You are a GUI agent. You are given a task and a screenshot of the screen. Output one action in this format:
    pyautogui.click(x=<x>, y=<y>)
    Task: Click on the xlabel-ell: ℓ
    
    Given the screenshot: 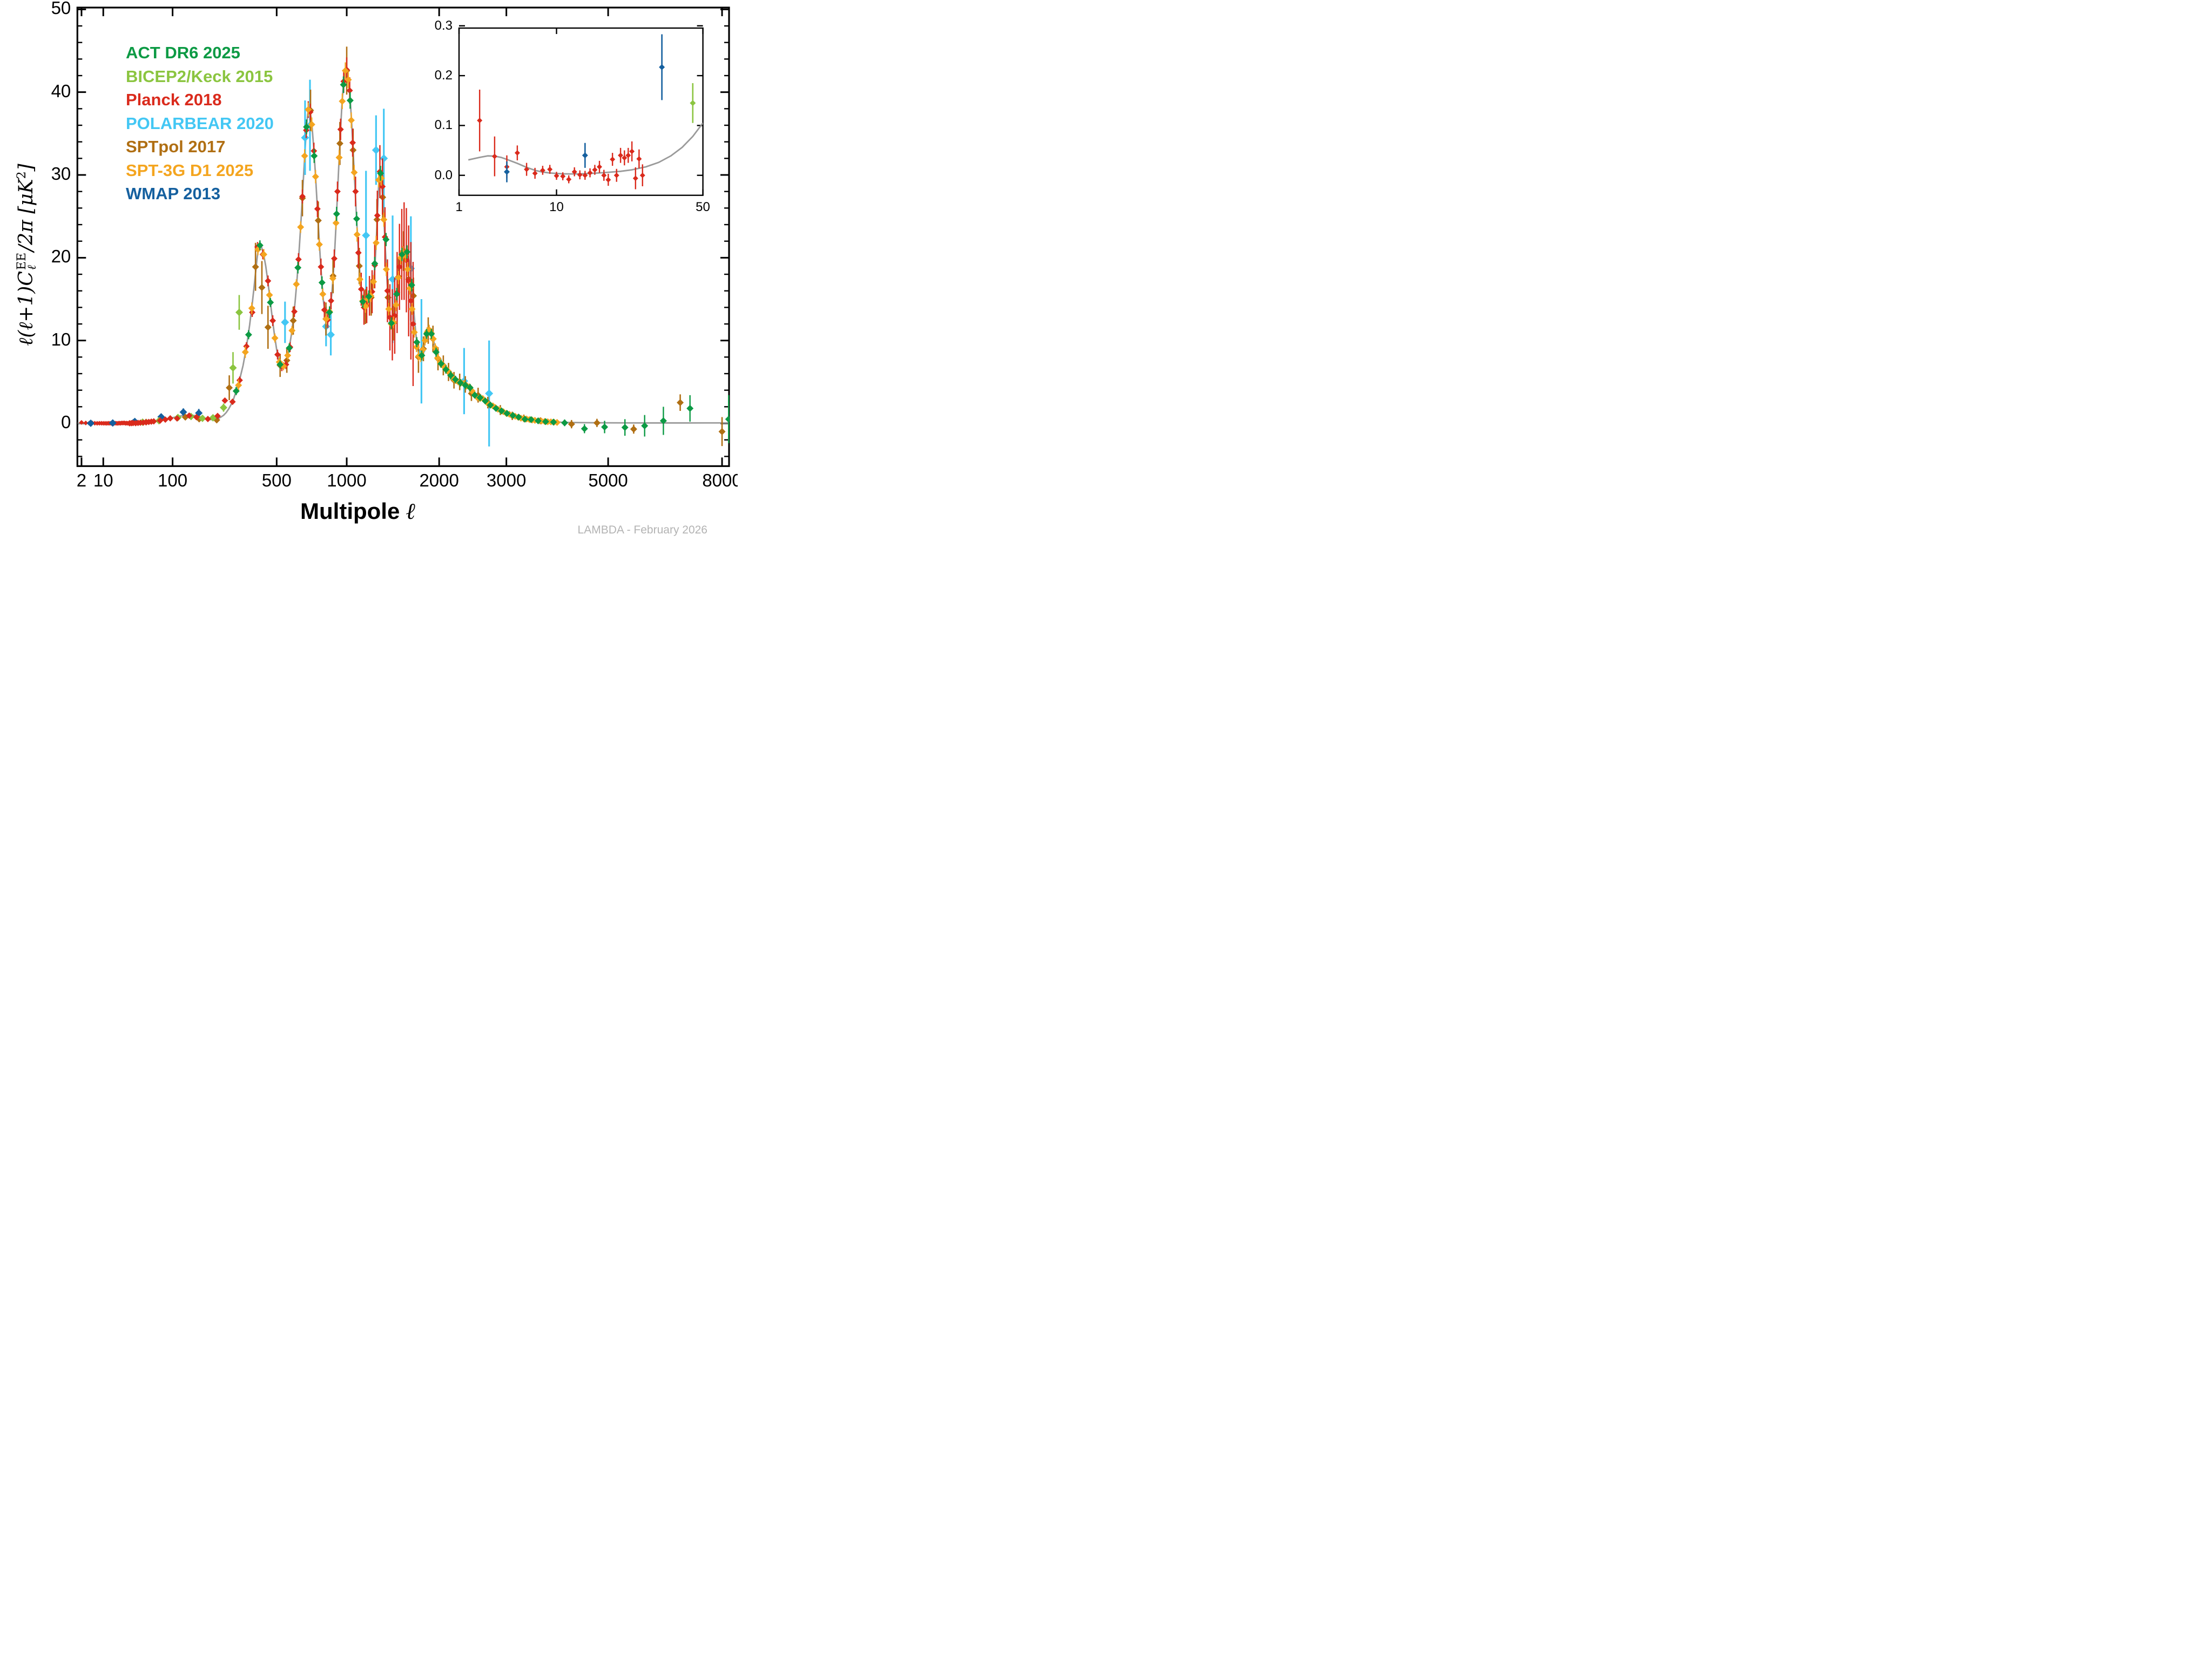 What is the action you would take?
    pyautogui.click(x=411, y=511)
    